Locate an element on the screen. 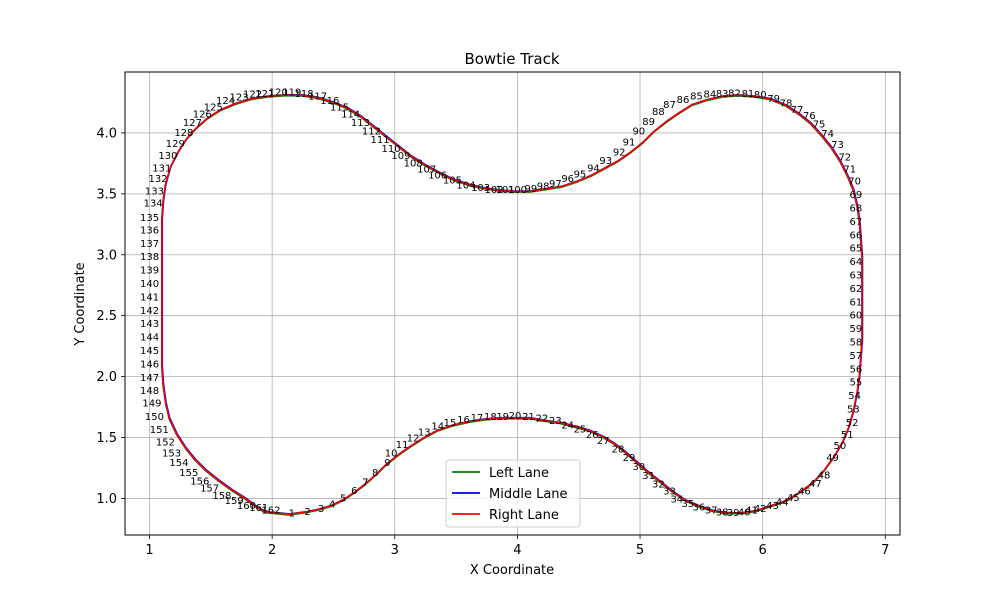 This screenshot has height=600, width=1000. point-label: 141 is located at coordinates (149, 297).